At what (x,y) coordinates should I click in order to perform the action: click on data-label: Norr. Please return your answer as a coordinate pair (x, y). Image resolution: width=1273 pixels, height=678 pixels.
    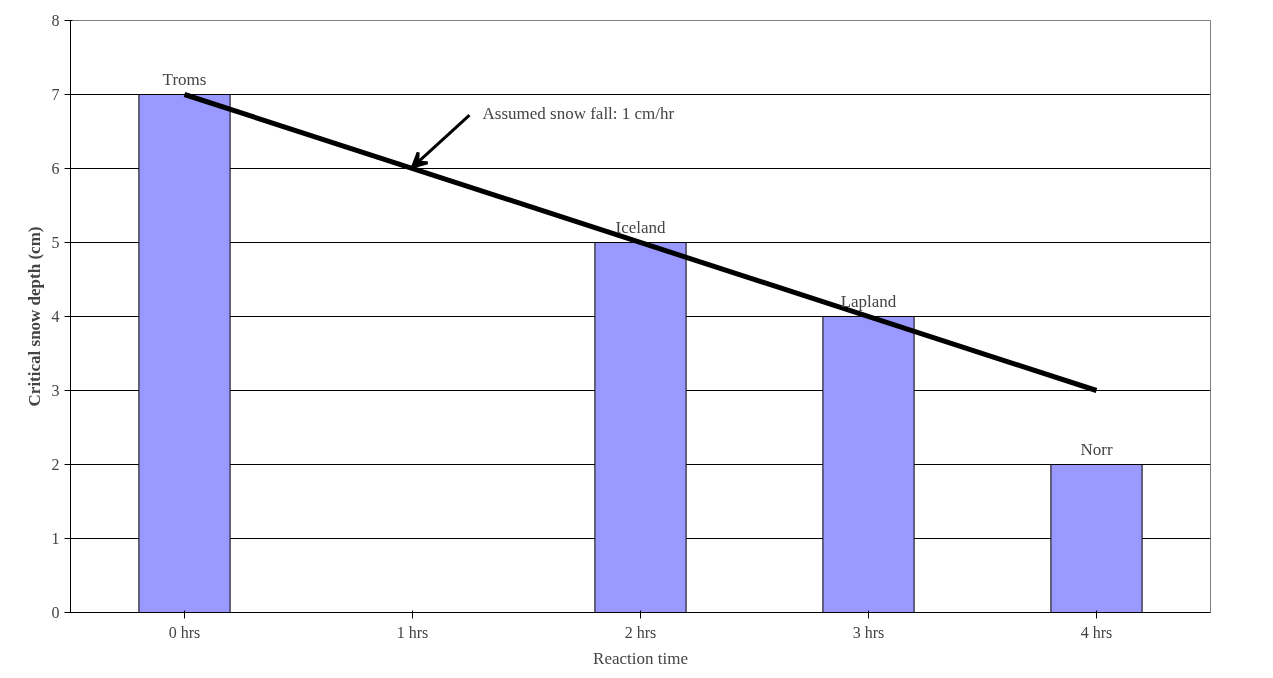
    Looking at the image, I should click on (1096, 449).